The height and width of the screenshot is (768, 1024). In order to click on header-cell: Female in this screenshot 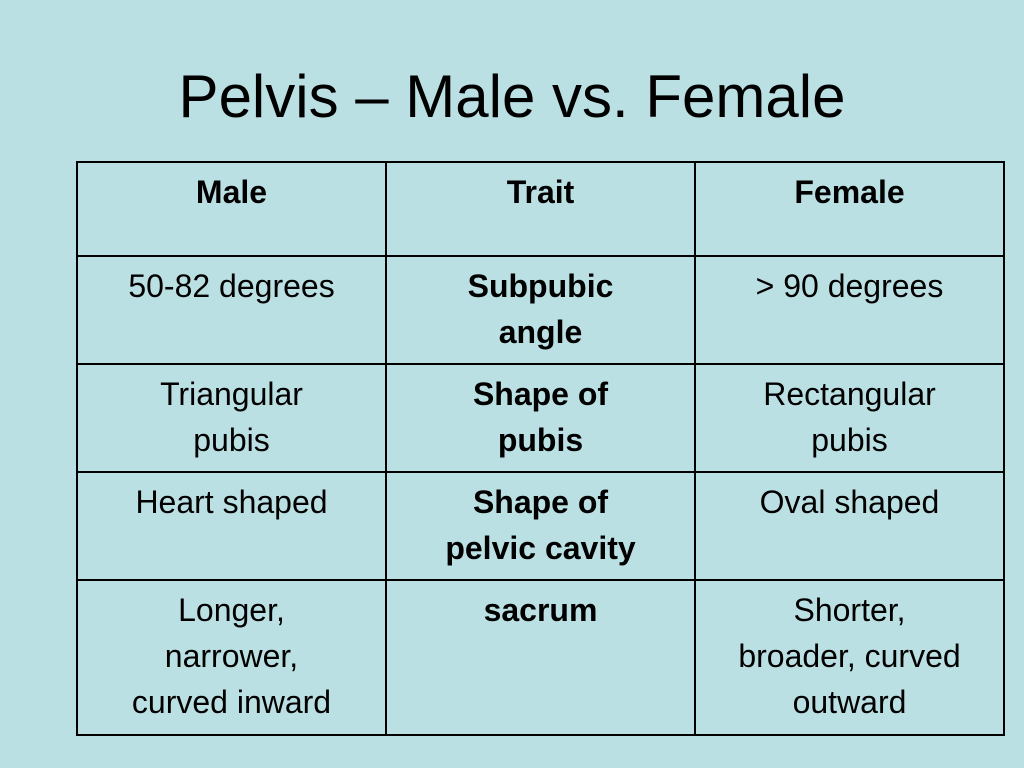, I will do `click(849, 209)`.